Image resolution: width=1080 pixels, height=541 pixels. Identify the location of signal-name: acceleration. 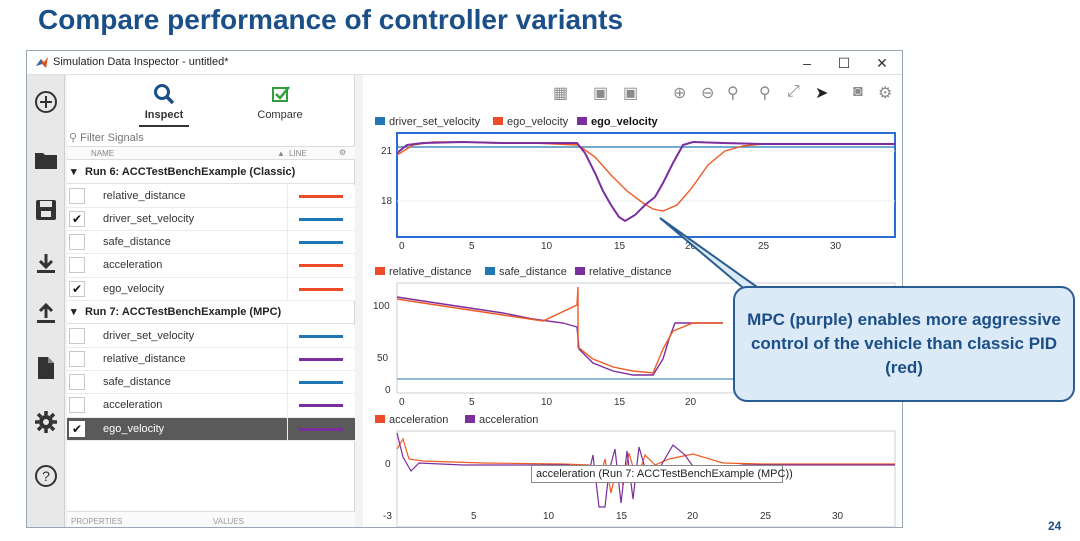
(133, 265).